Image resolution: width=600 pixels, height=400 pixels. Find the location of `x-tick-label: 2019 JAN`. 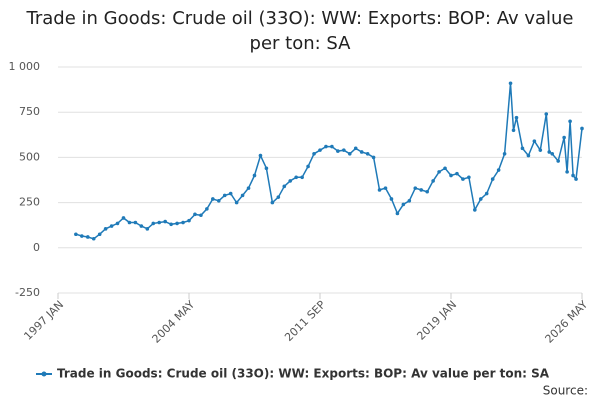

x-tick-label: 2019 JAN is located at coordinates (436, 320).